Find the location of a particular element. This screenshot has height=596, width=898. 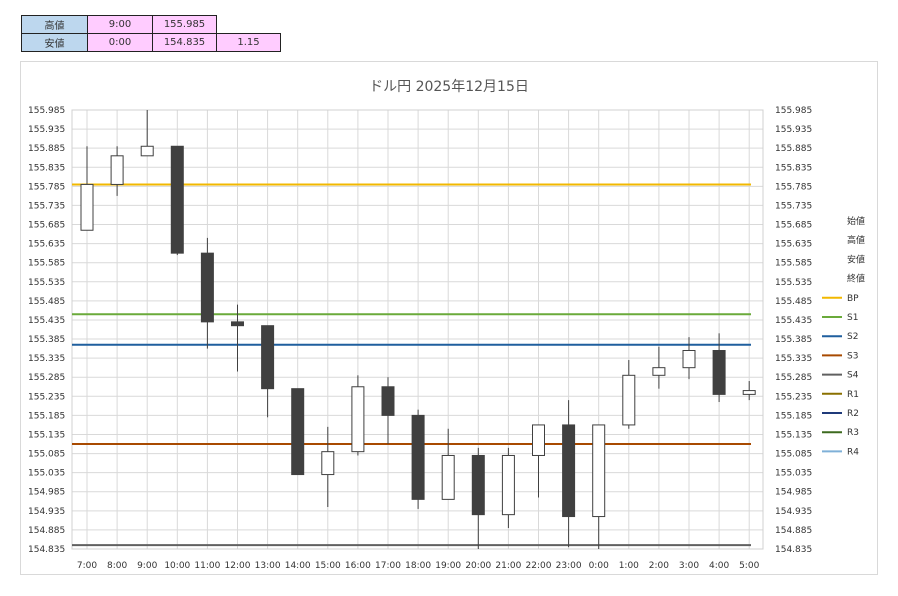

legend-label: 始値 is located at coordinates (856, 221).